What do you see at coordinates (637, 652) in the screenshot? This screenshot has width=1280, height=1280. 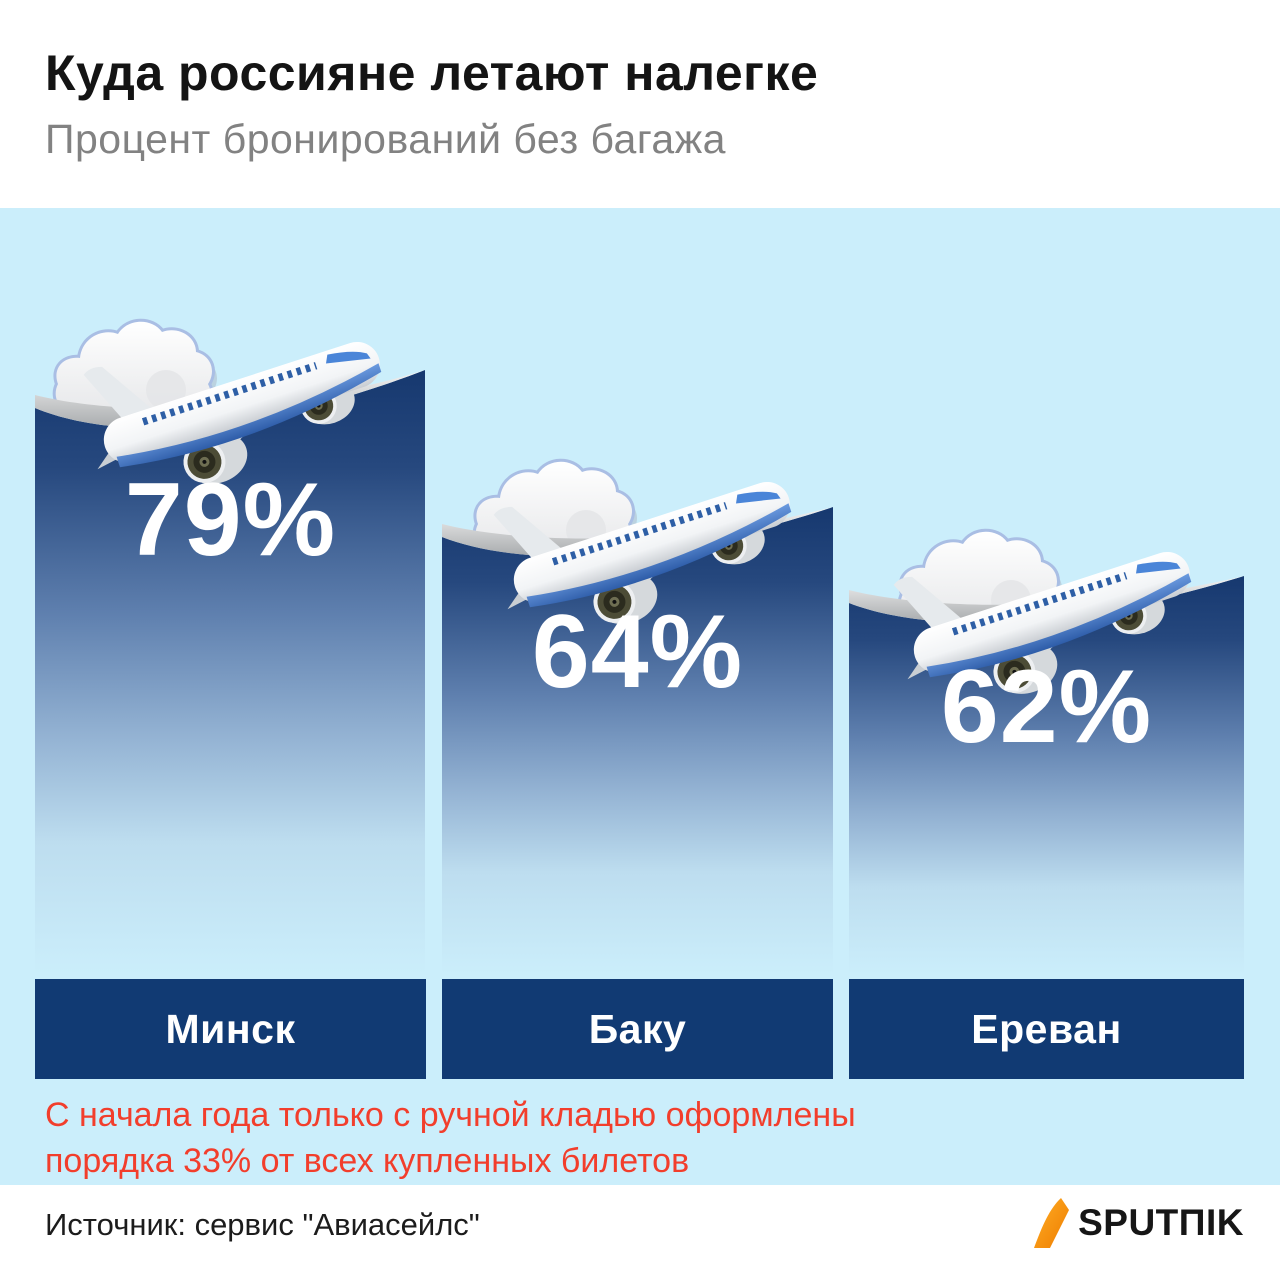 I see `bar-value-baku: 64%` at bounding box center [637, 652].